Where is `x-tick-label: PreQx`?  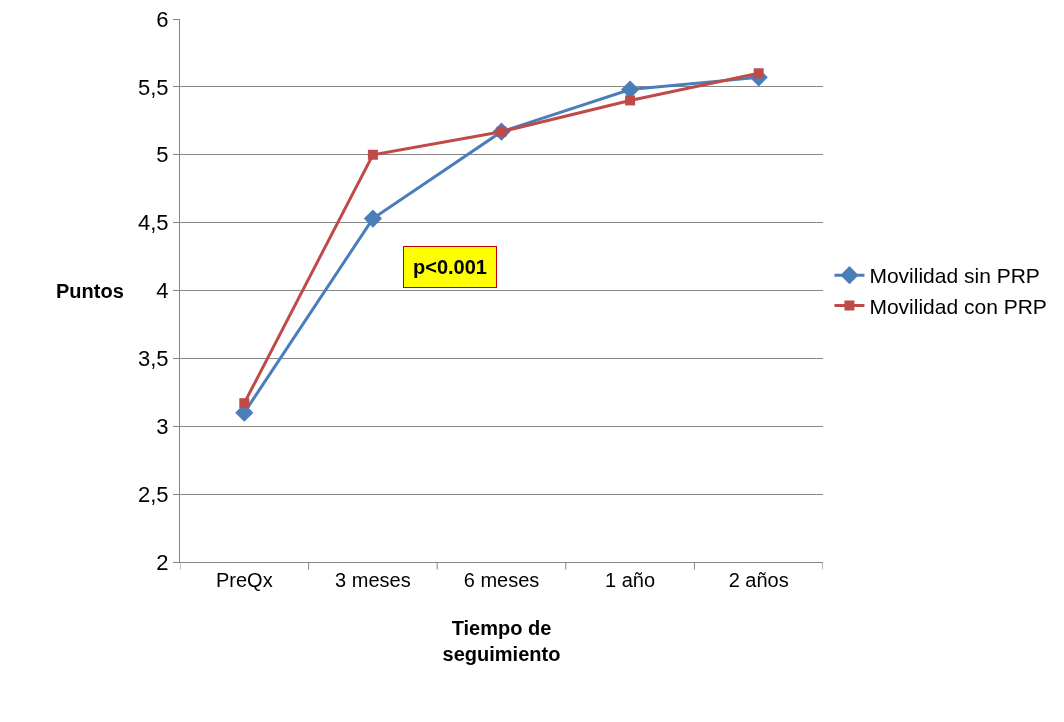 x-tick-label: PreQx is located at coordinates (244, 580).